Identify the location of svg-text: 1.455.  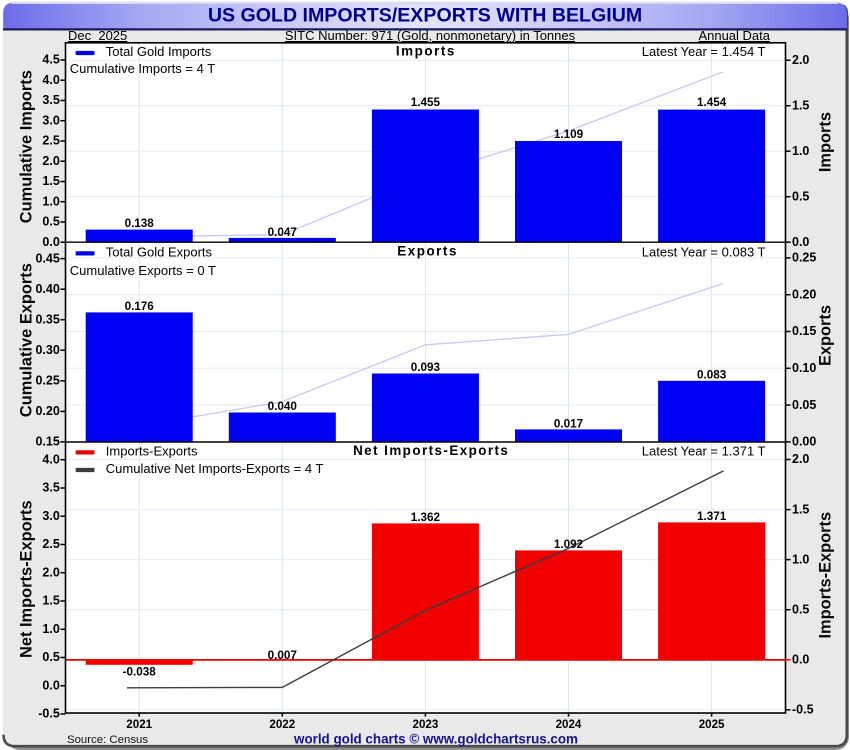
(426, 102).